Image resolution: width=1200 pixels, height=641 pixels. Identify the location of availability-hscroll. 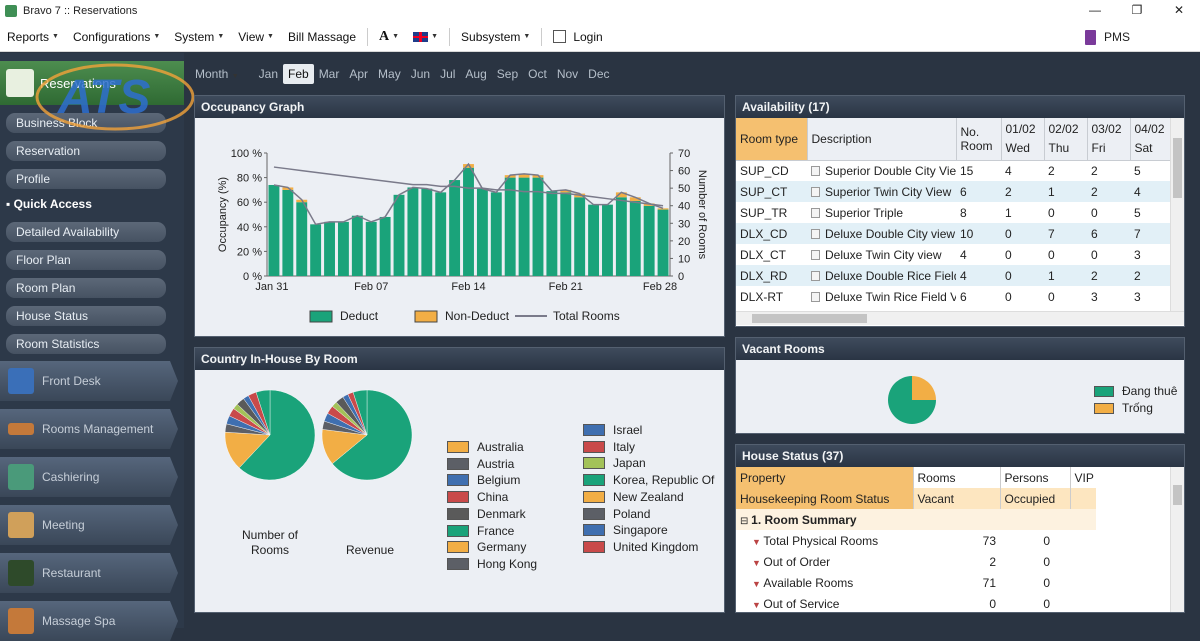
(960, 318).